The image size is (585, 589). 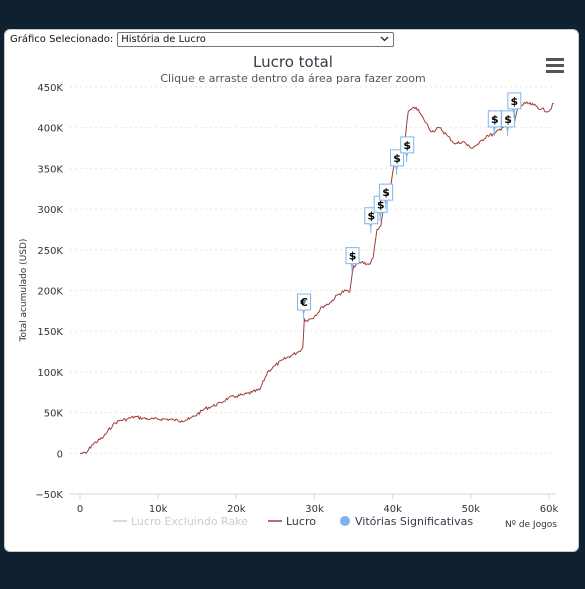 What do you see at coordinates (62, 39) in the screenshot?
I see `chart-selector-label: Gráfico Selecionado:` at bounding box center [62, 39].